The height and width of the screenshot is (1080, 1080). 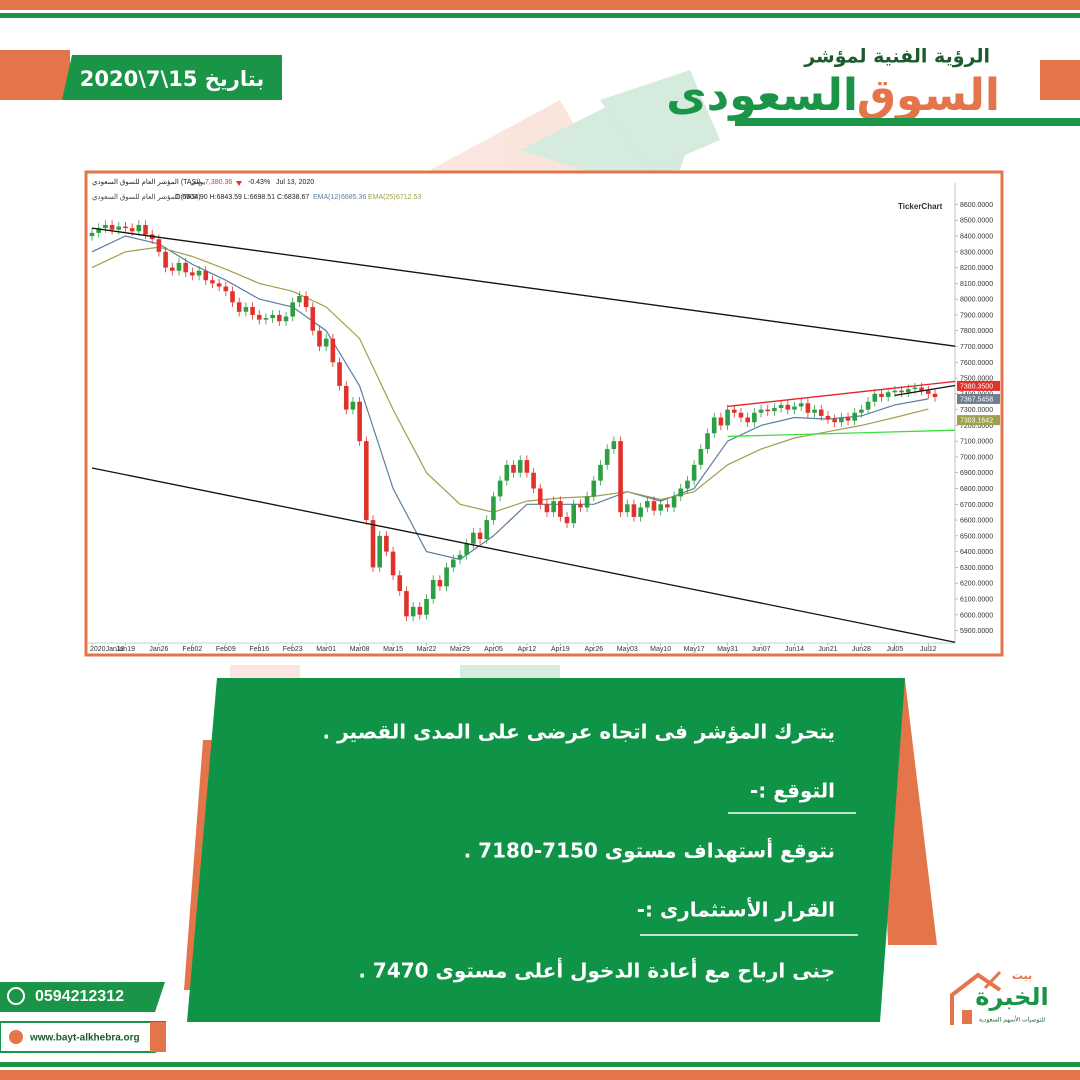 I want to click on legend-name: EMA(25), so click(x=382, y=197).